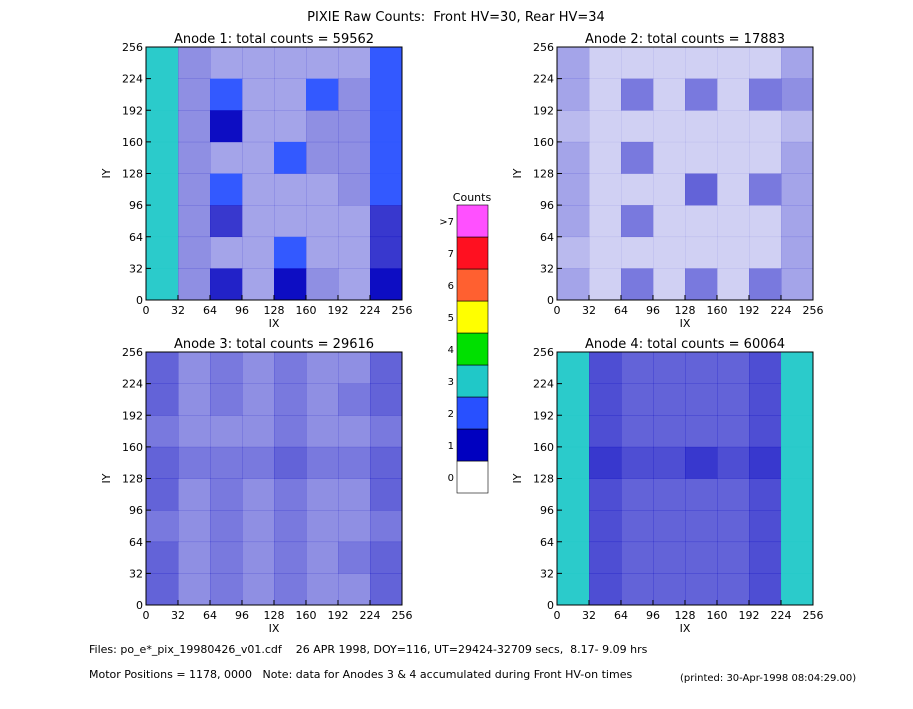 Image resolution: width=913 pixels, height=709 pixels. Describe the element at coordinates (451, 446) in the screenshot. I see `colorbar-label: 1` at that location.